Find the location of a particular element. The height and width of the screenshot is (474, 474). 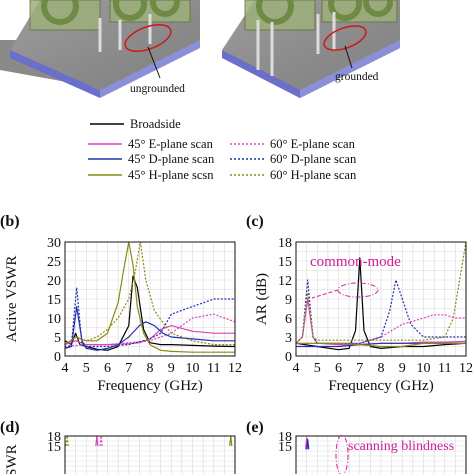

panel-tag: (d) is located at coordinates (10, 427).